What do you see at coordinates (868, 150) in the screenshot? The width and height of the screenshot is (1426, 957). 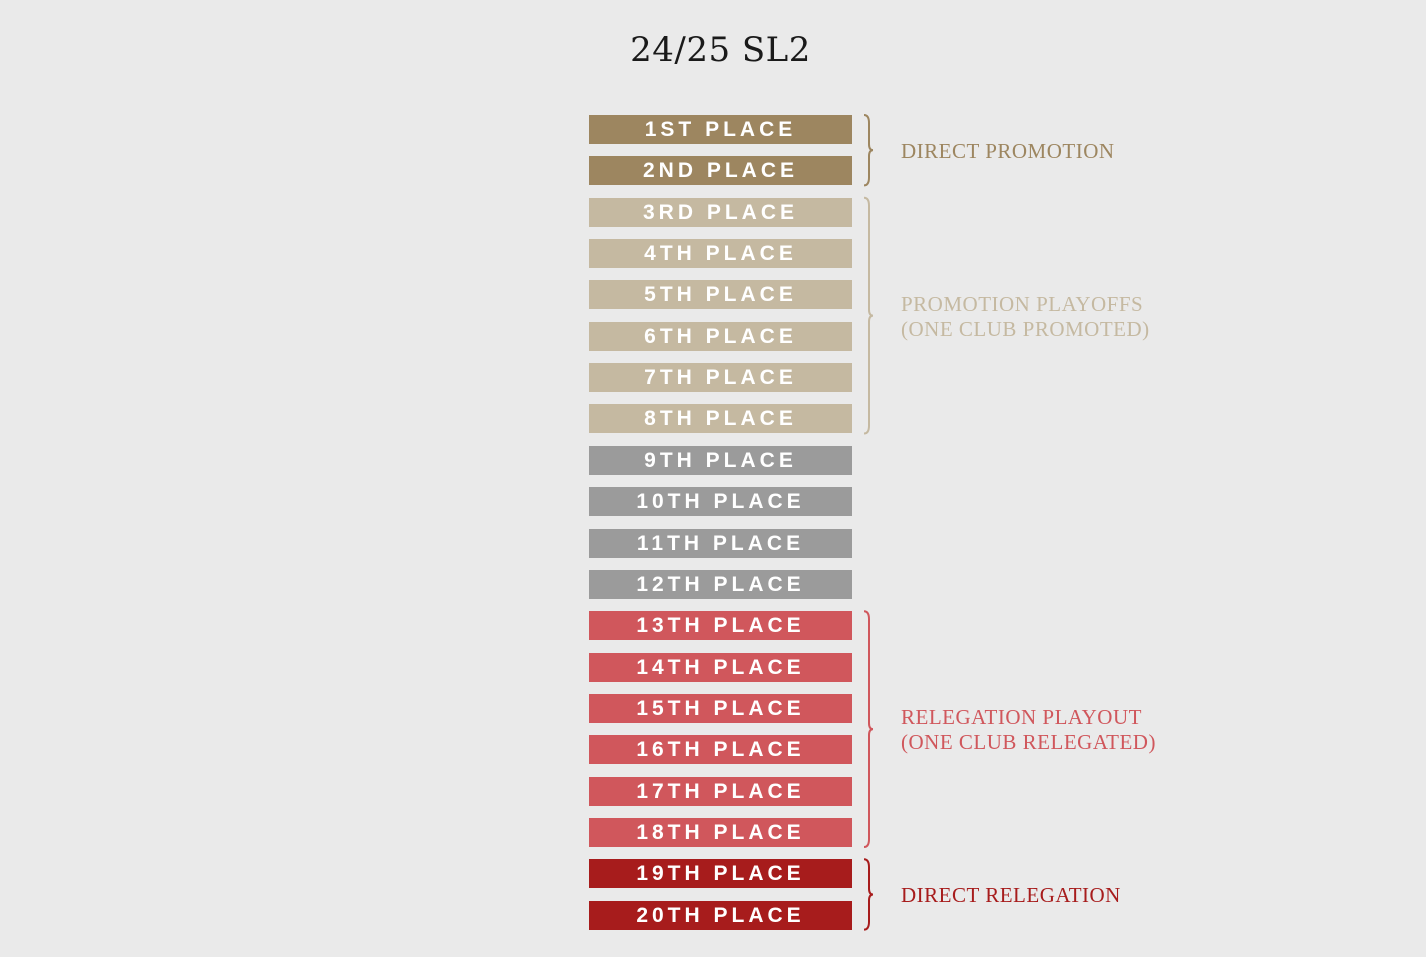 I see `brace-direct-promotion` at bounding box center [868, 150].